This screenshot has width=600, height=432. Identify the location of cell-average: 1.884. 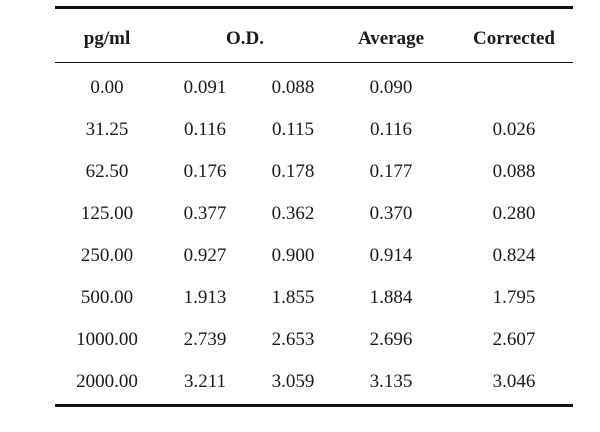
(391, 297).